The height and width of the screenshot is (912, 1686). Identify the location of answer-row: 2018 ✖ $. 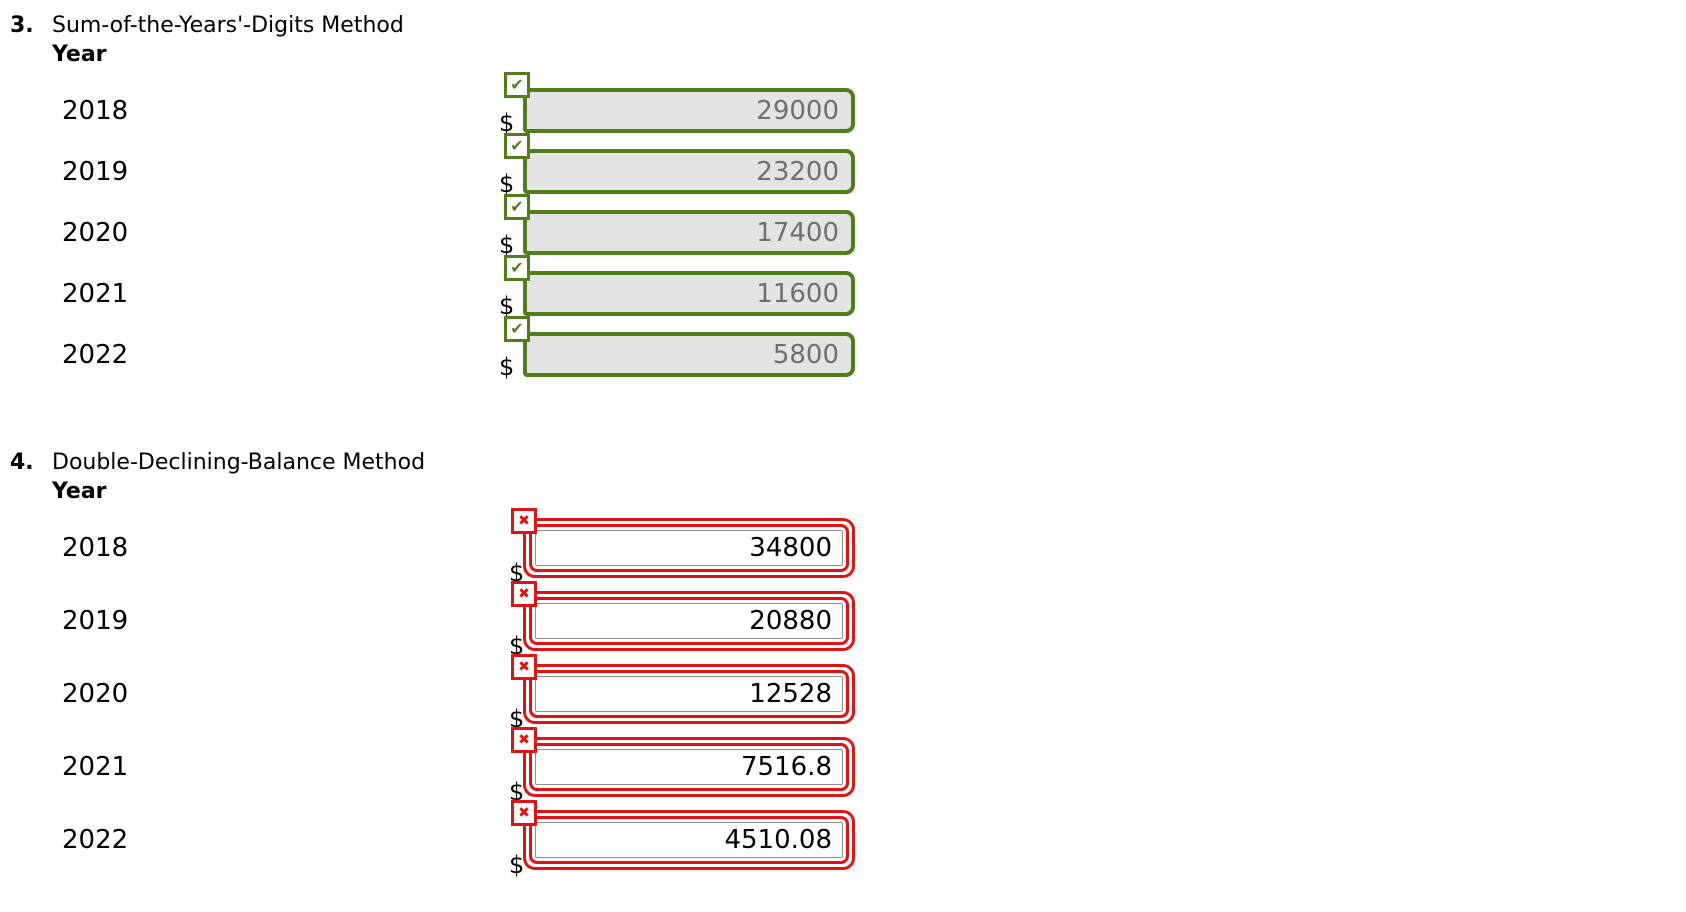
(848, 547).